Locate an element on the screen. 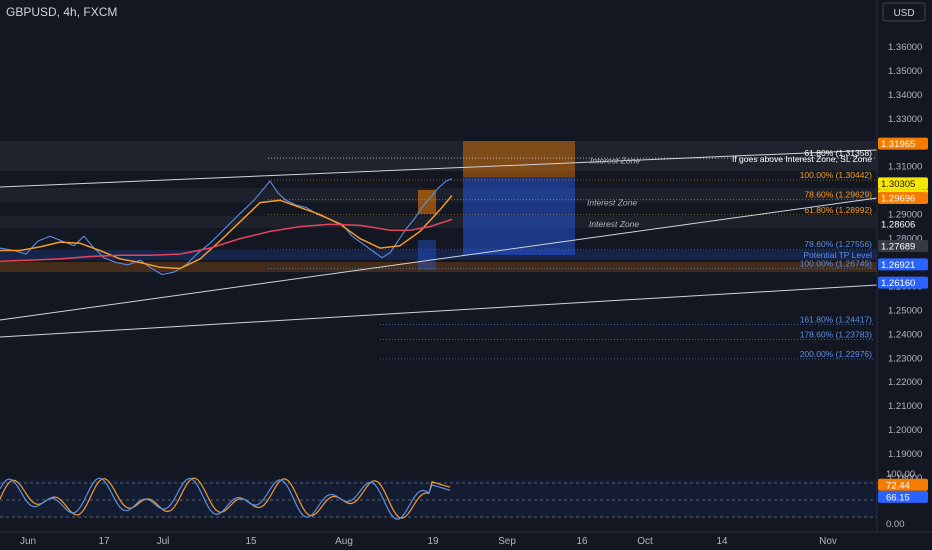 Image resolution: width=932 pixels, height=550 pixels. price-tag-value: 1.31965 is located at coordinates (898, 144).